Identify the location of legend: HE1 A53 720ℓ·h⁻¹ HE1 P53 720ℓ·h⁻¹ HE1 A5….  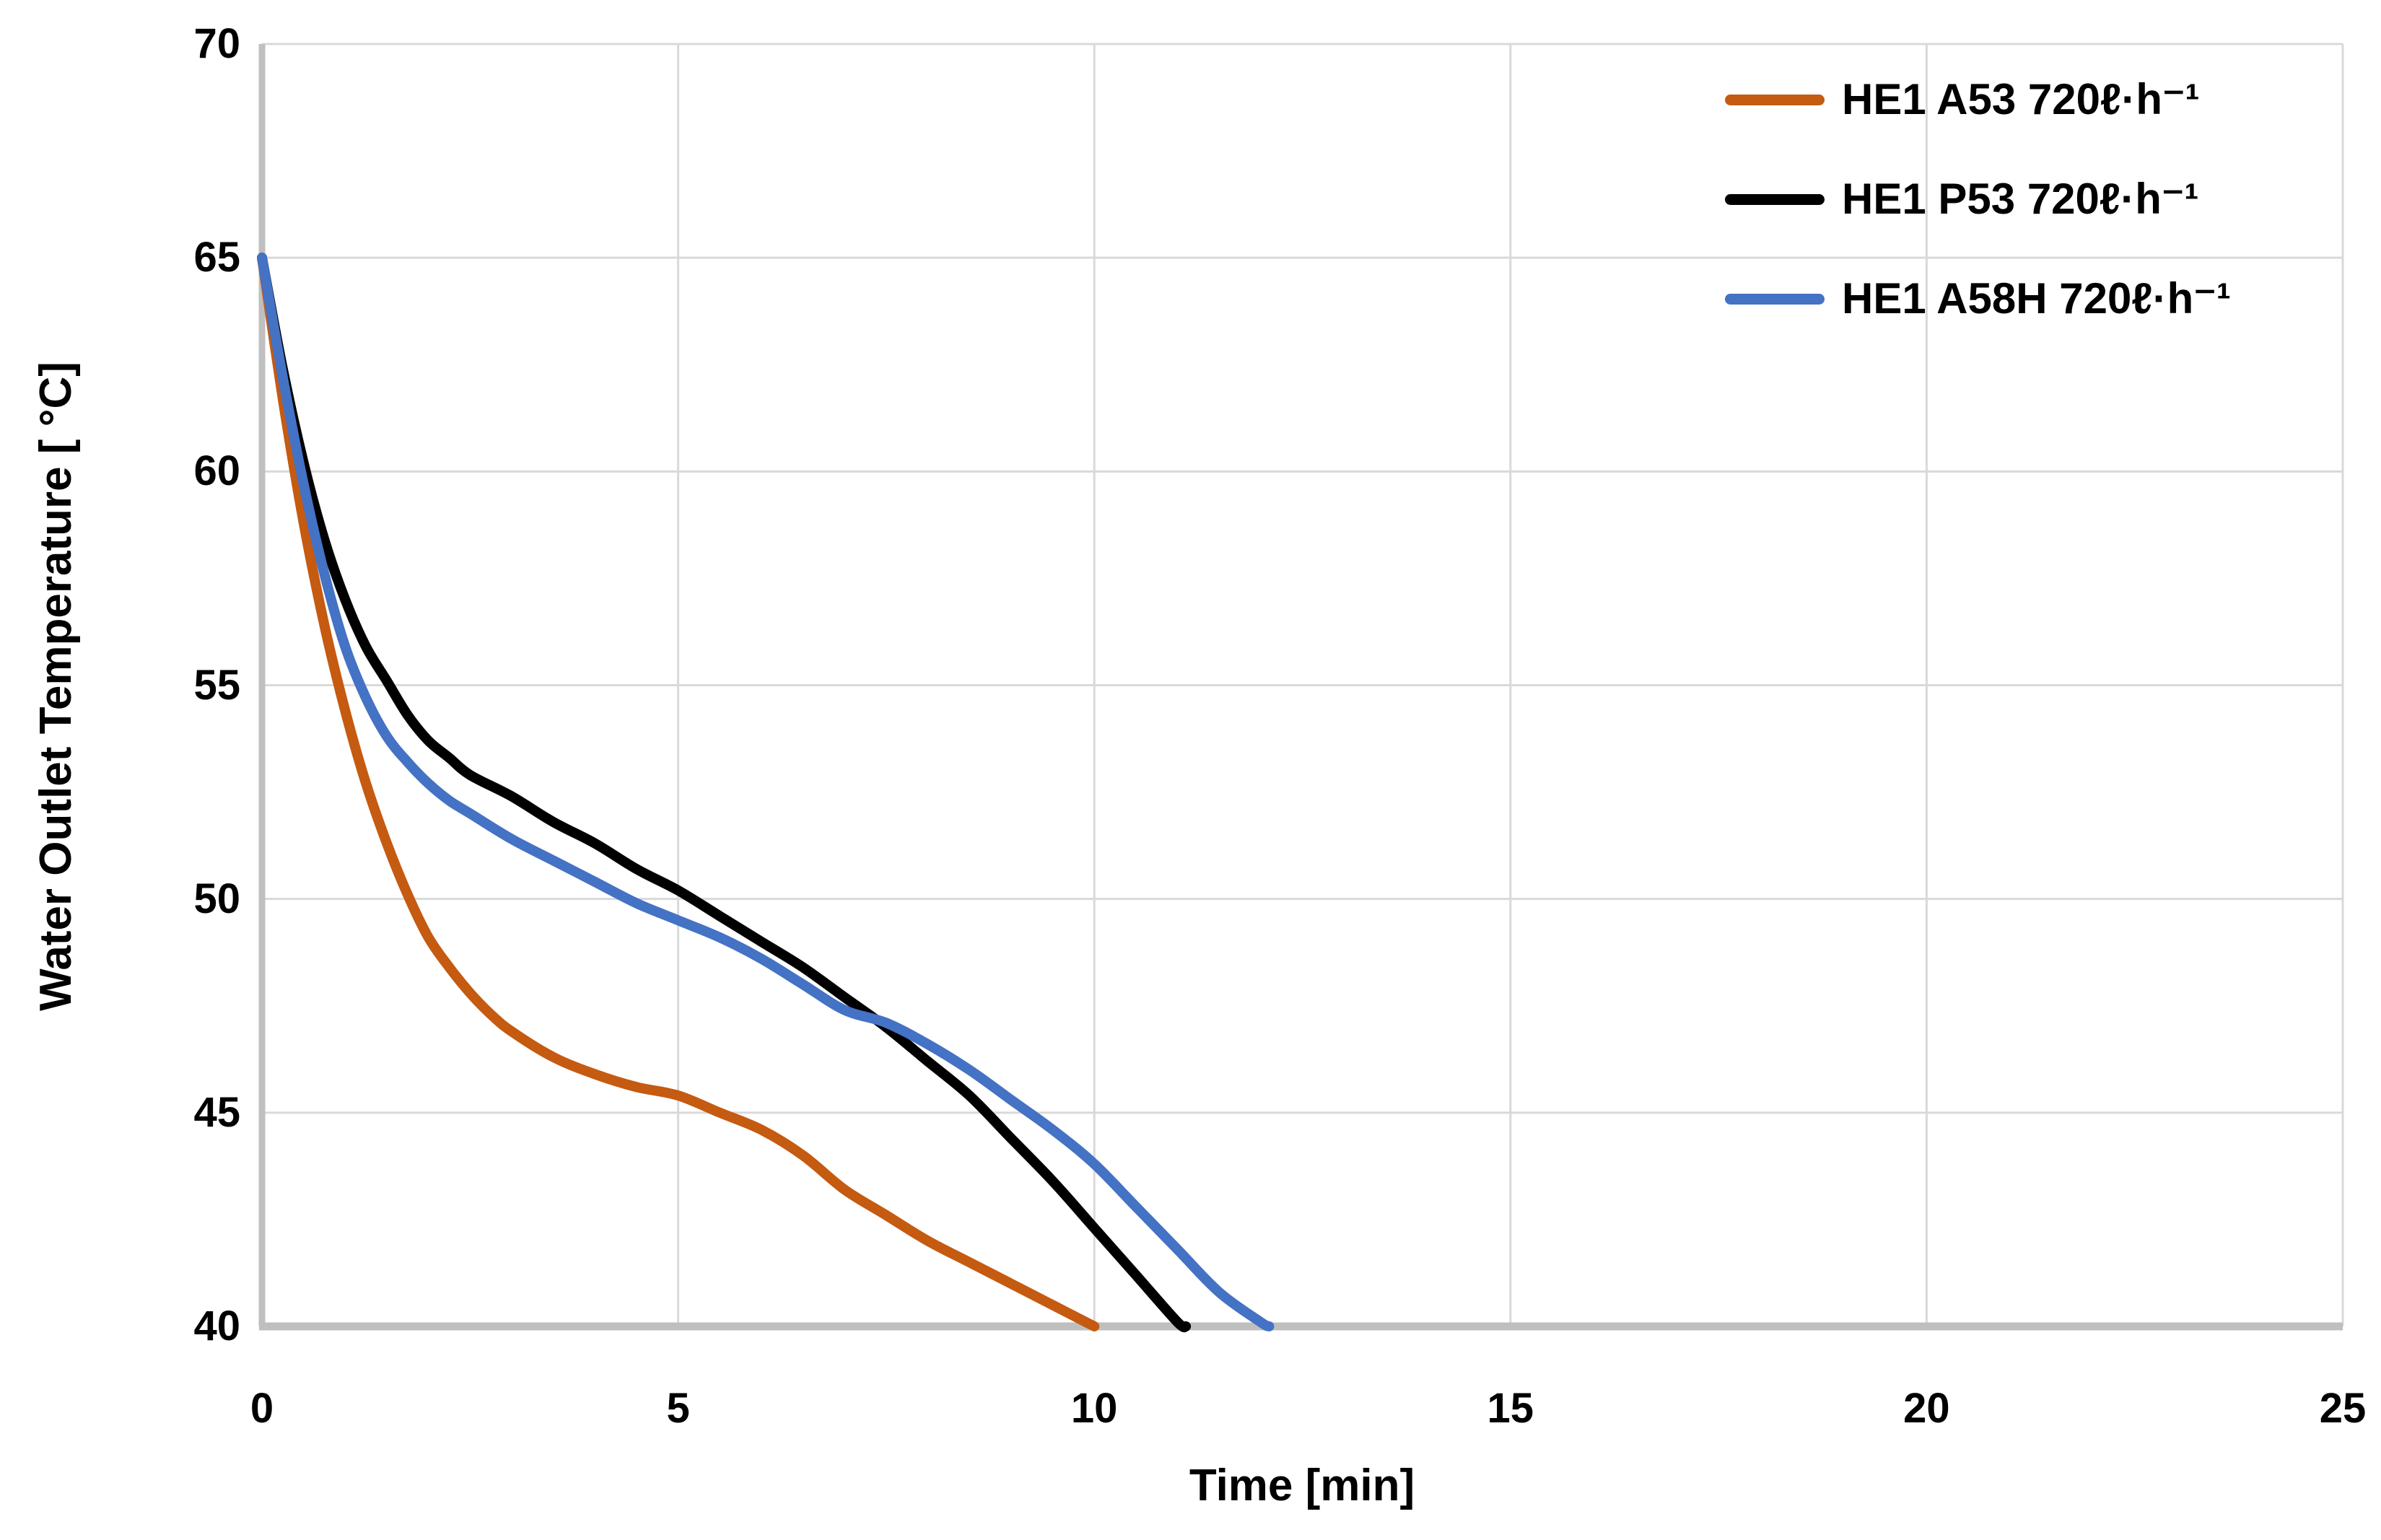
(1978, 199).